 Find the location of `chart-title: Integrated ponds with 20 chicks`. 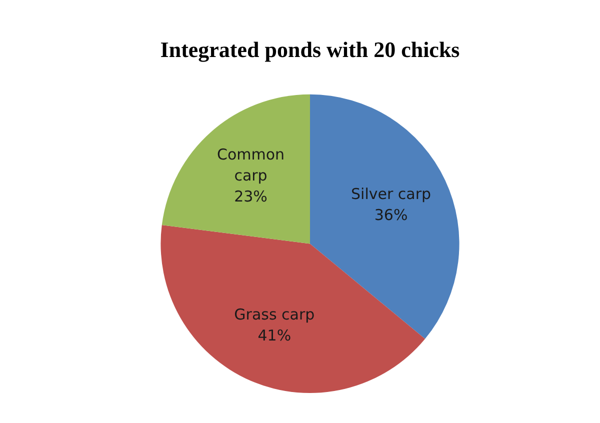

chart-title: Integrated ponds with 20 chicks is located at coordinates (310, 49).